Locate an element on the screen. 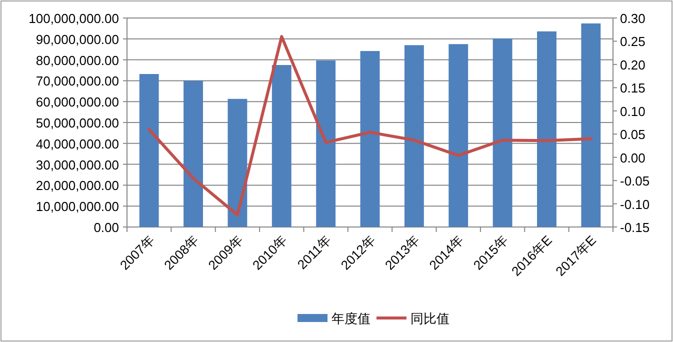  y2-tick-label: 0.10 is located at coordinates (633, 111).